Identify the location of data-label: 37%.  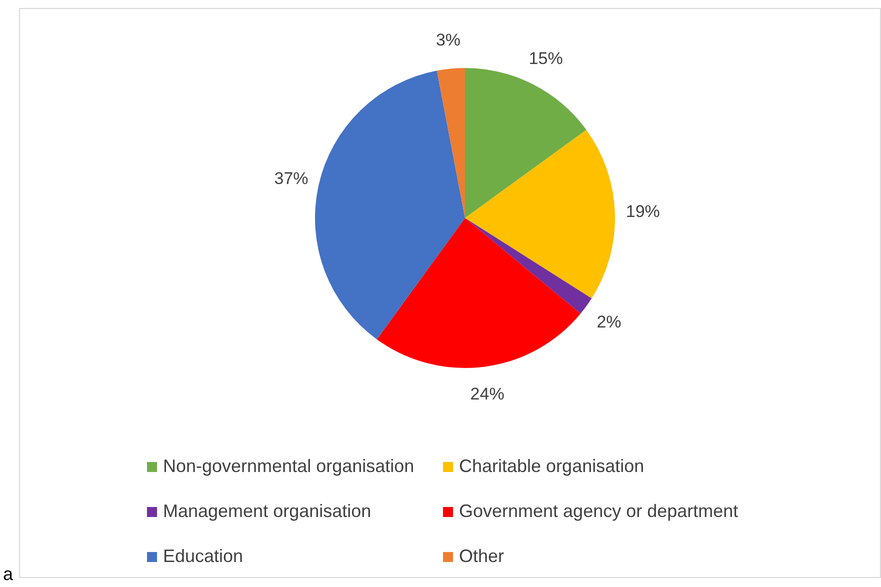
(291, 178).